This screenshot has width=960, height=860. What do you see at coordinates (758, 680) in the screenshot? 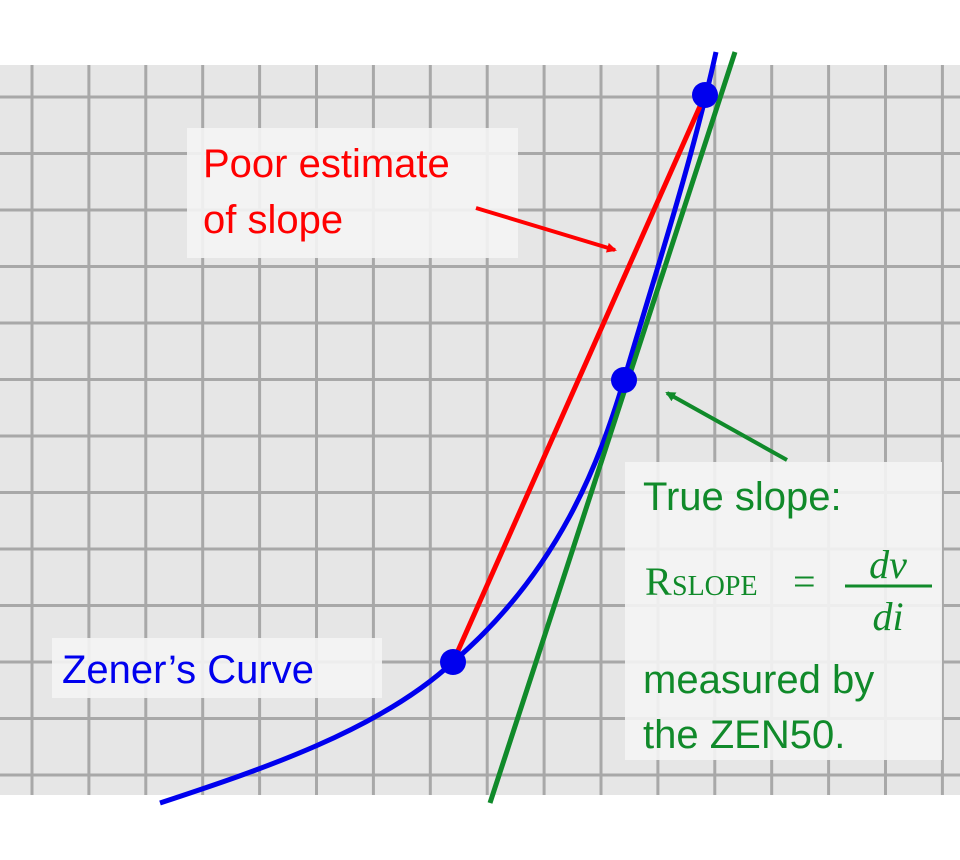
I see `label: measured by` at bounding box center [758, 680].